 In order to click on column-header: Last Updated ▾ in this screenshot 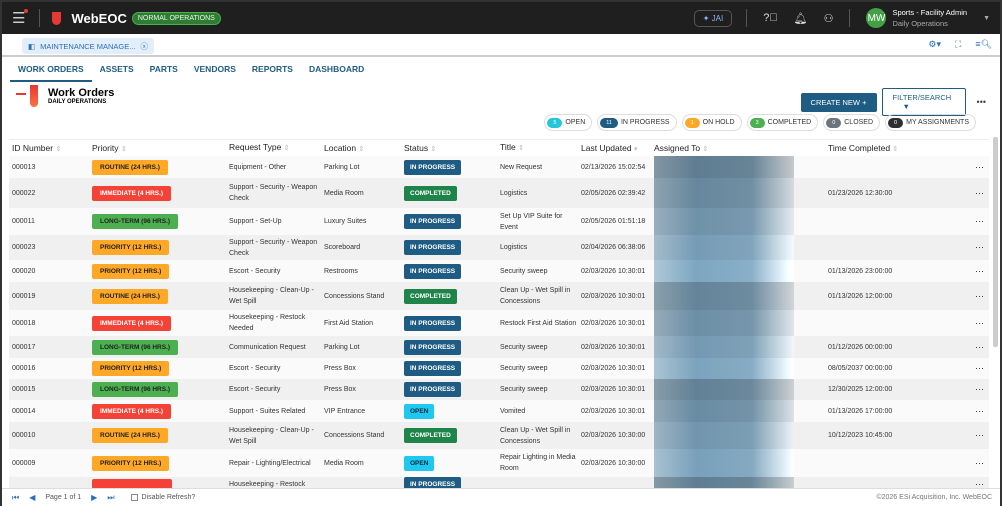, I will do `click(609, 148)`.